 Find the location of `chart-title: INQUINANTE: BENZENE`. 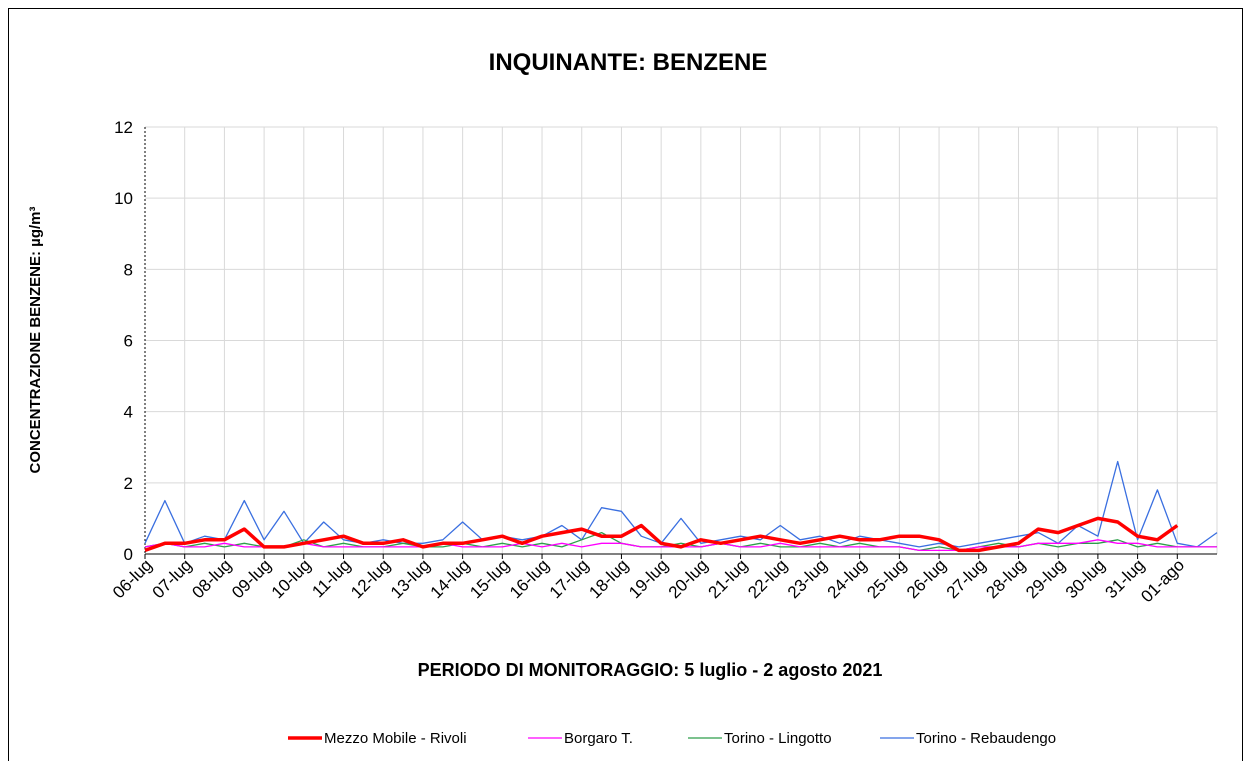

chart-title: INQUINANTE: BENZENE is located at coordinates (628, 62).